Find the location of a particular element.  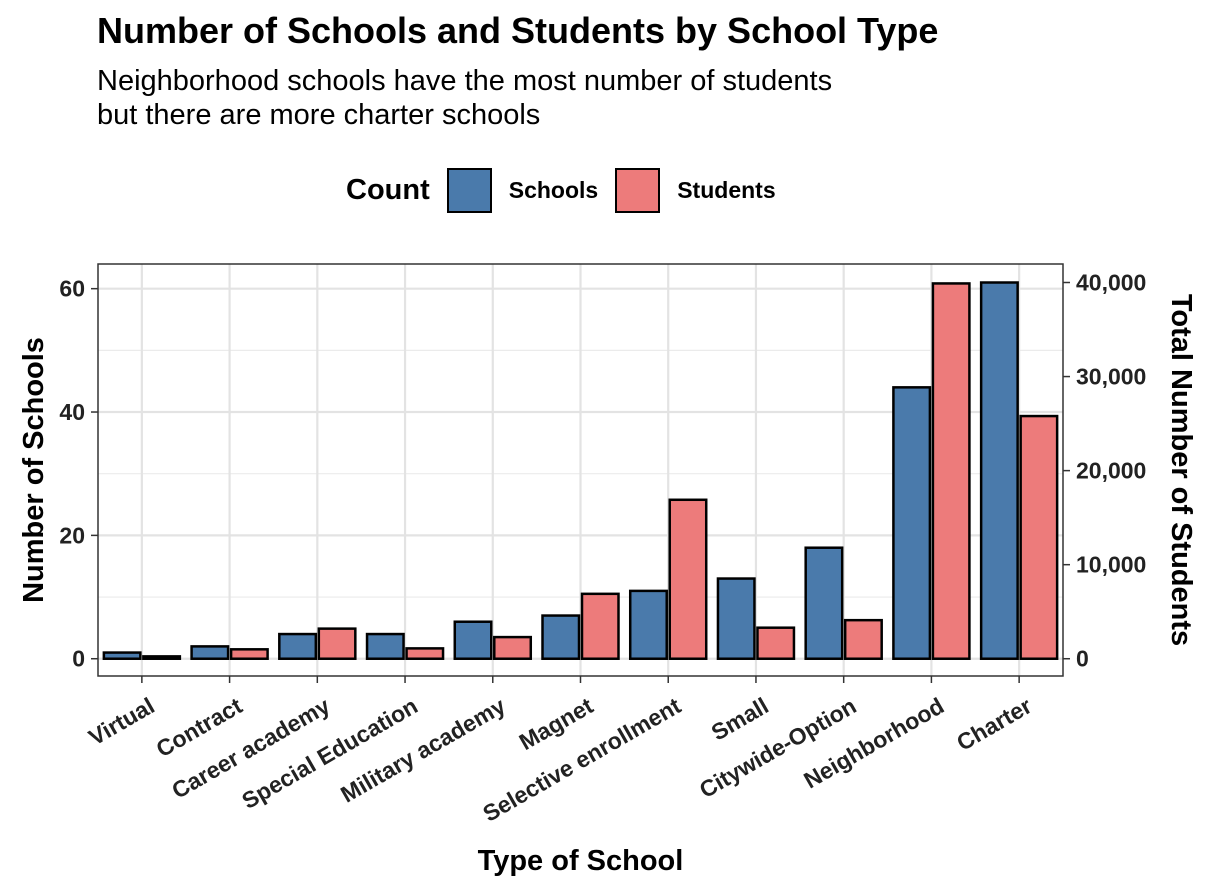

y-tick-label: 0 is located at coordinates (78, 659).